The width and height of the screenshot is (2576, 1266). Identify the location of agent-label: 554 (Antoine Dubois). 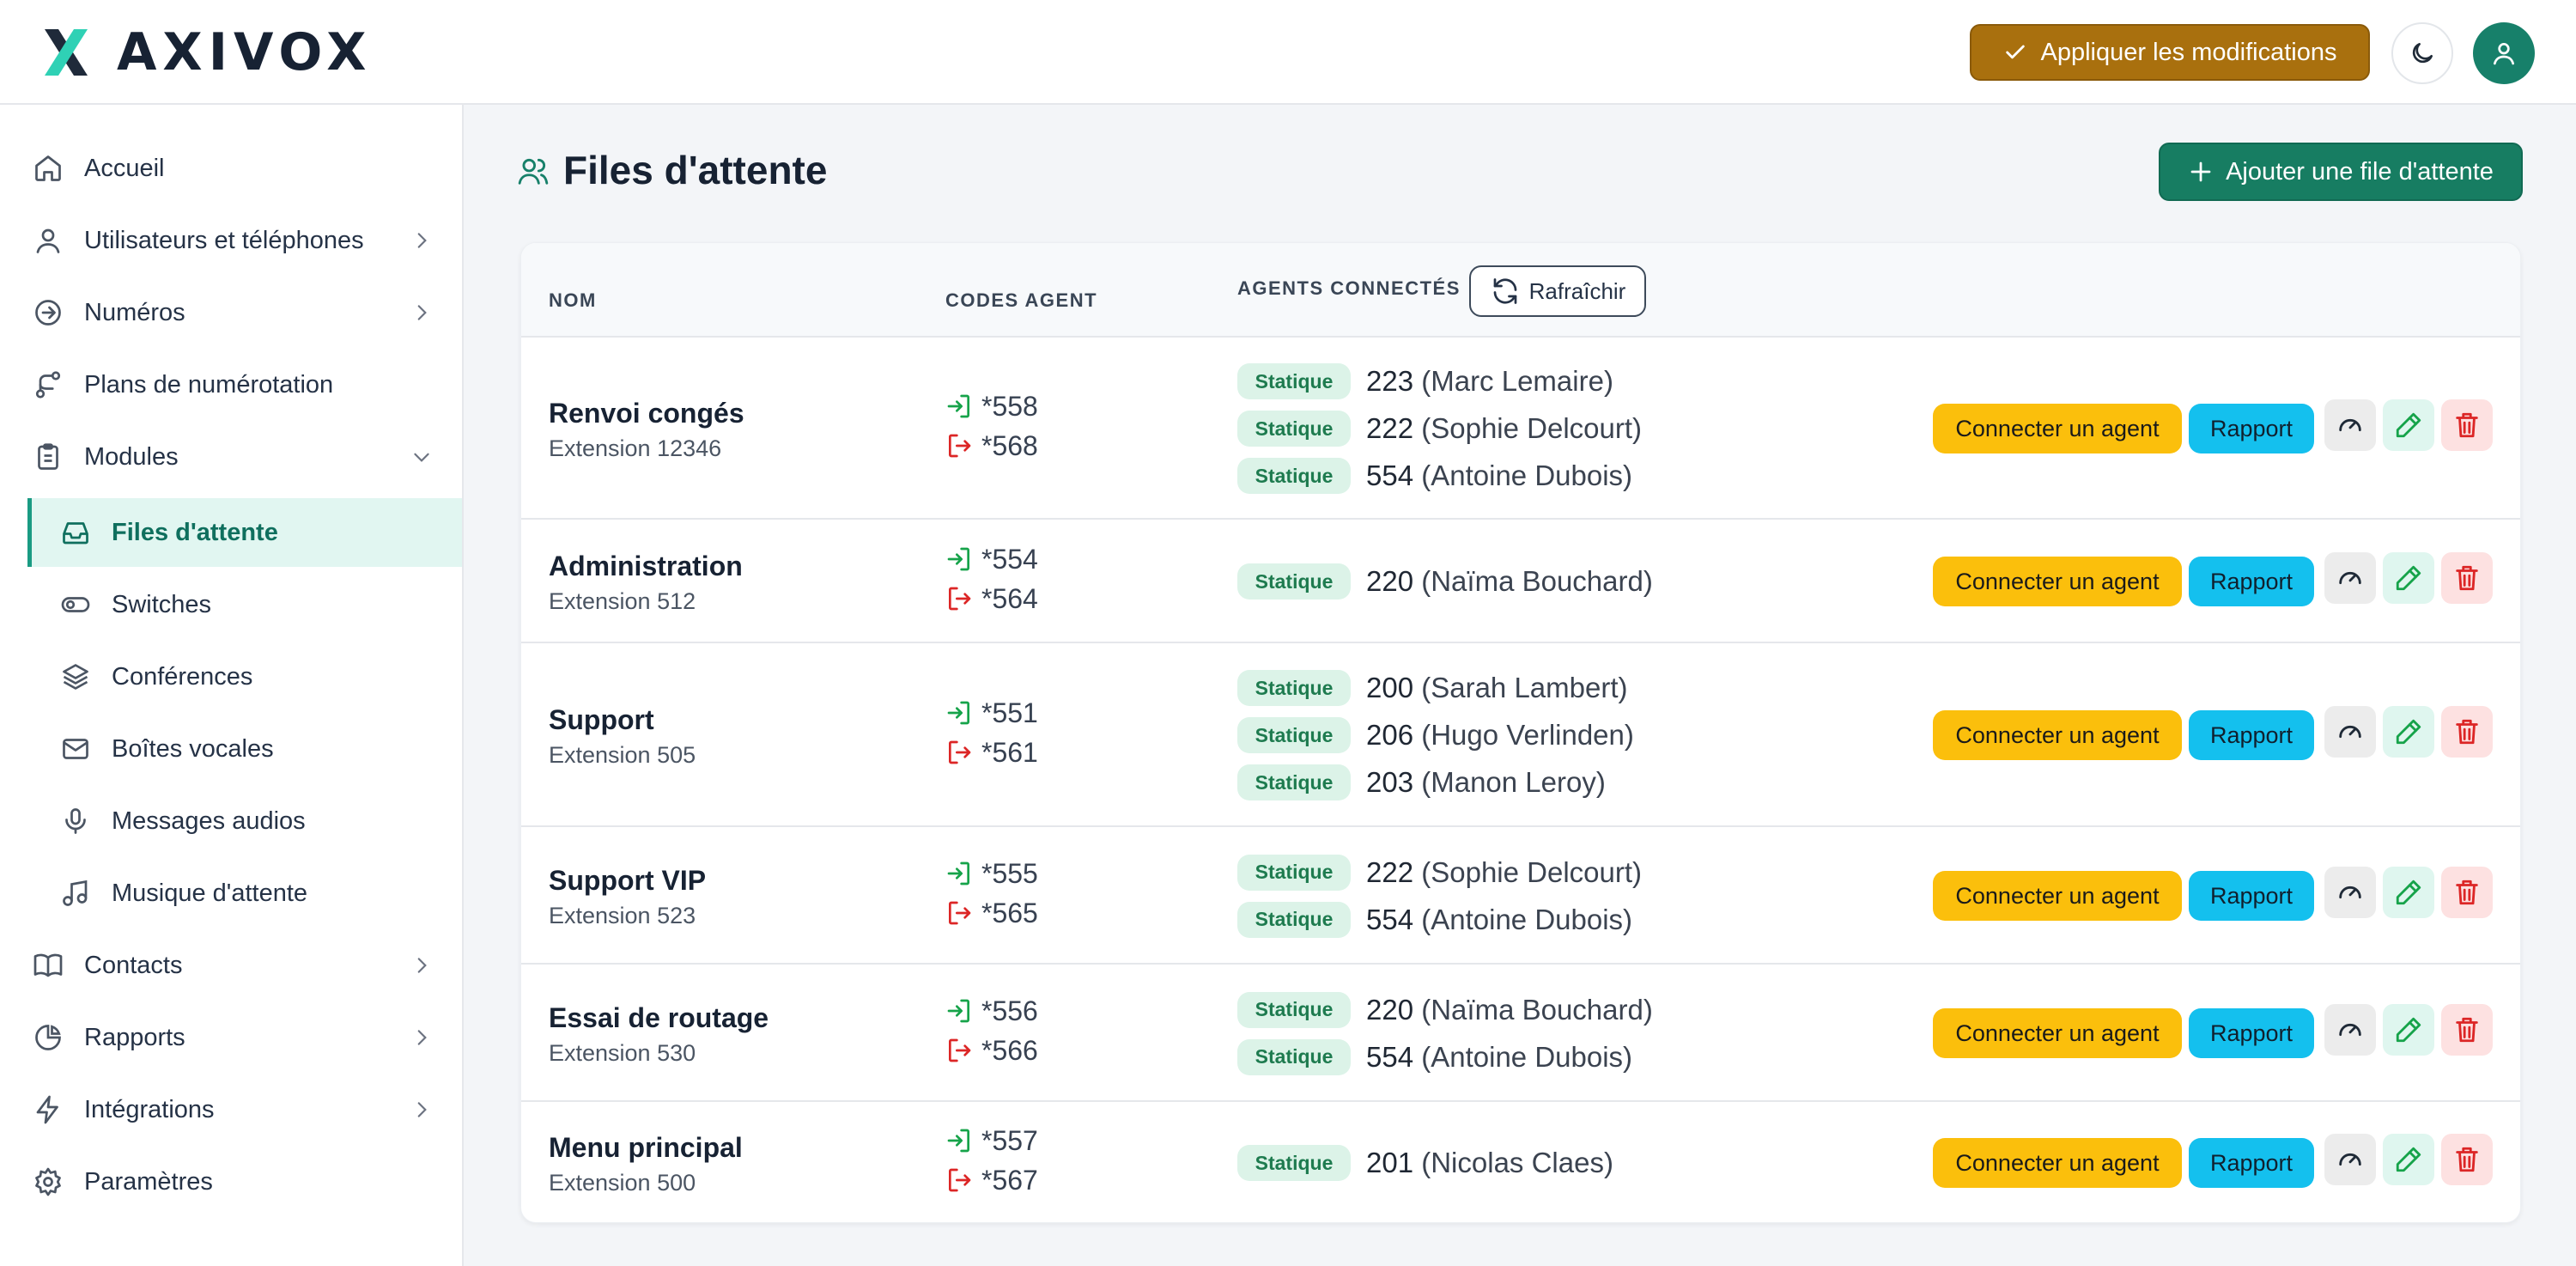
(1499, 476).